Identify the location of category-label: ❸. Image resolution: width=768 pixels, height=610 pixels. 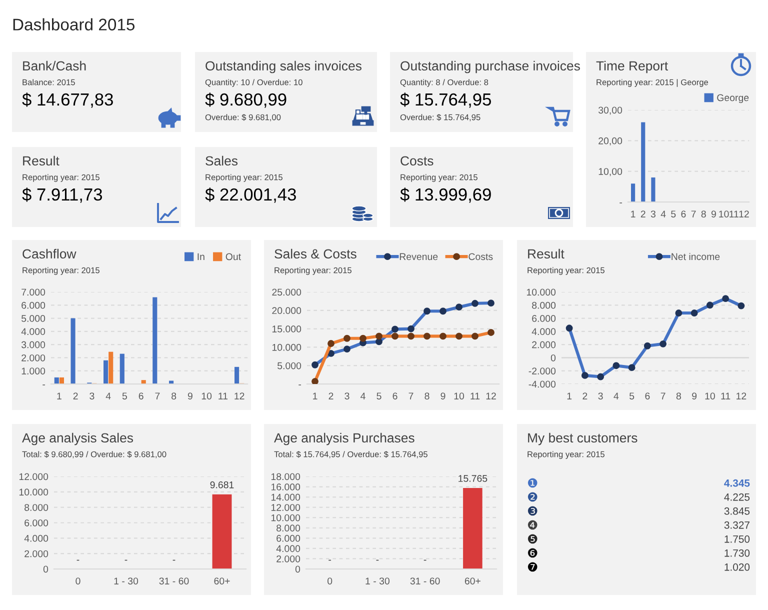
(533, 511).